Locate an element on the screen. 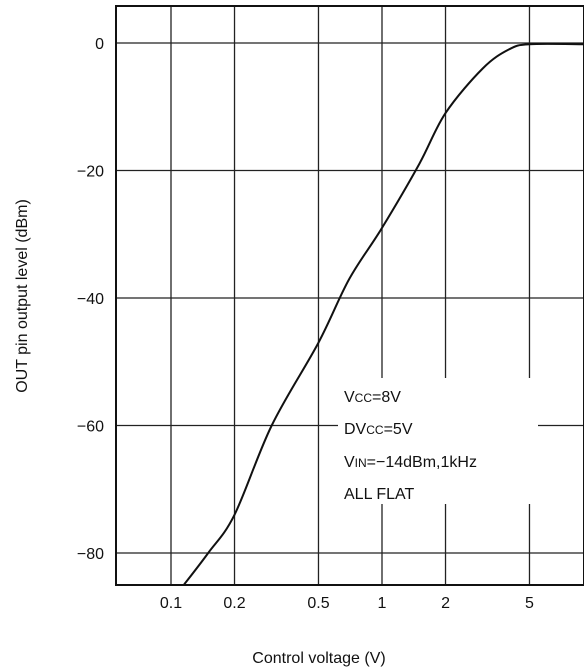 Image resolution: width=584 pixels, height=671 pixels. x-tick-label: 0.1 is located at coordinates (171, 603).